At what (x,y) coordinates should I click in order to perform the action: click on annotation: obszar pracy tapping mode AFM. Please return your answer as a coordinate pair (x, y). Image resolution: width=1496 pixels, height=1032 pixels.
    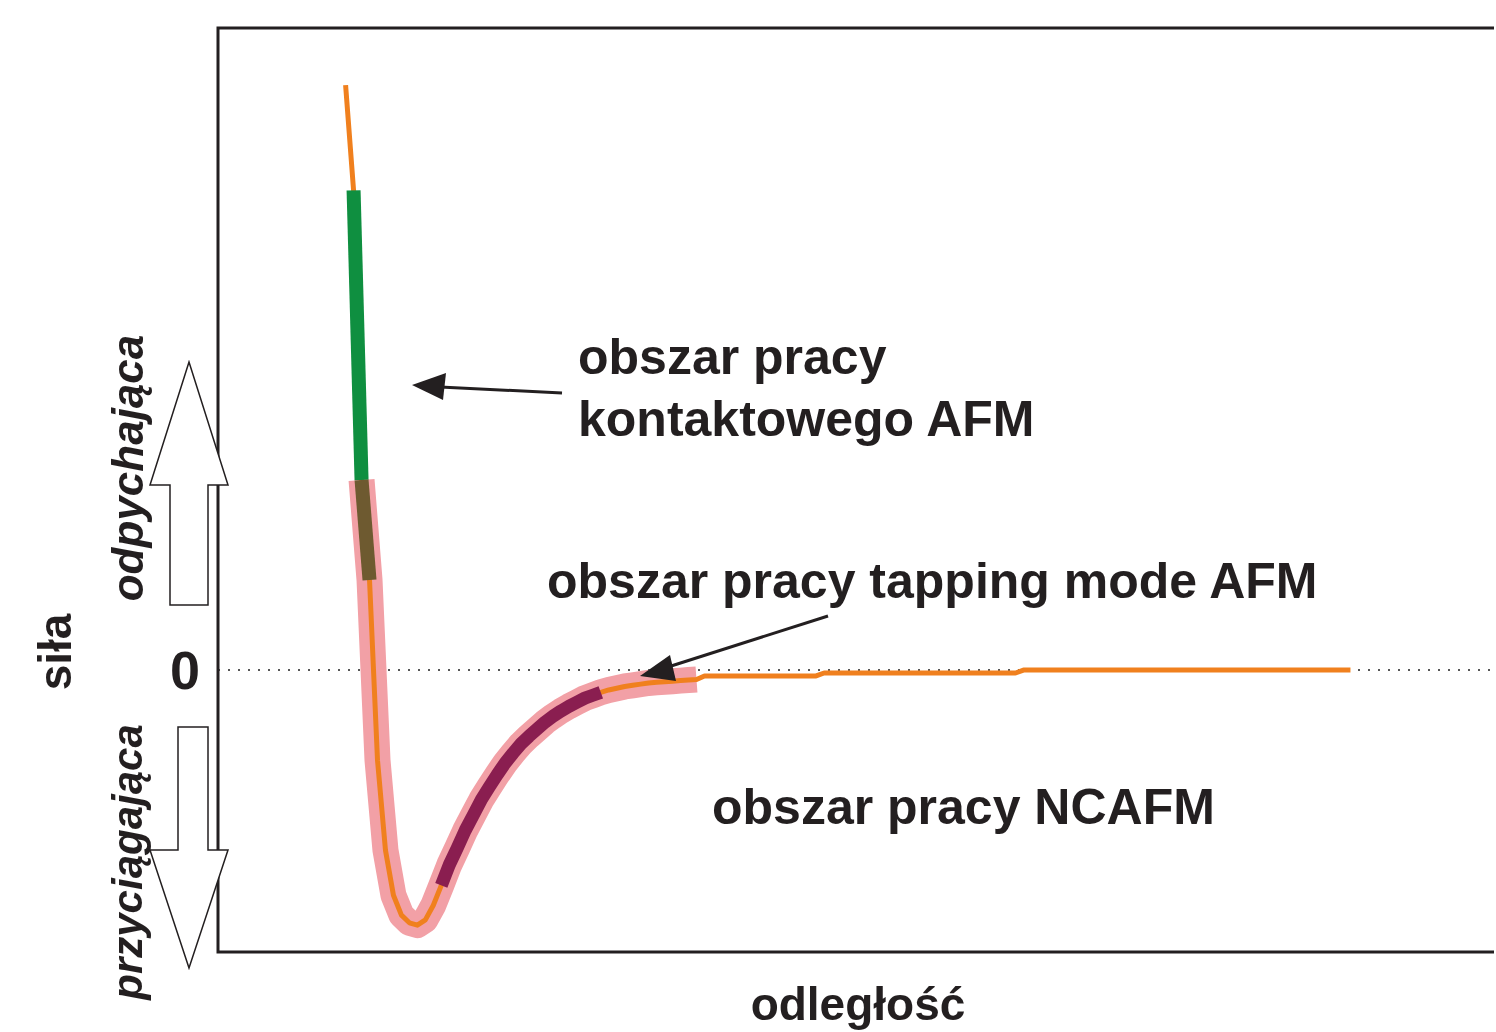
    Looking at the image, I should click on (932, 581).